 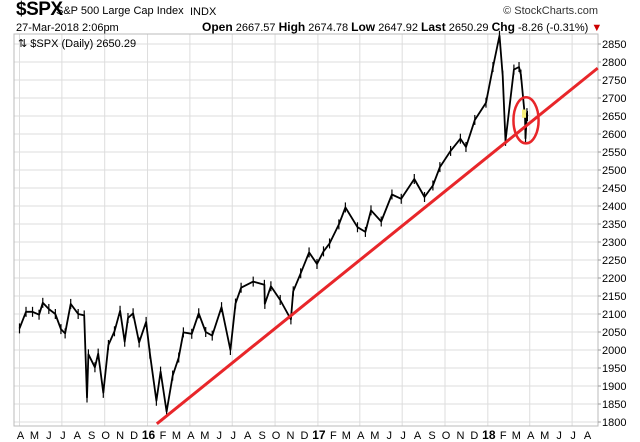 What do you see at coordinates (217, 27) in the screenshot?
I see `open-label: Open` at bounding box center [217, 27].